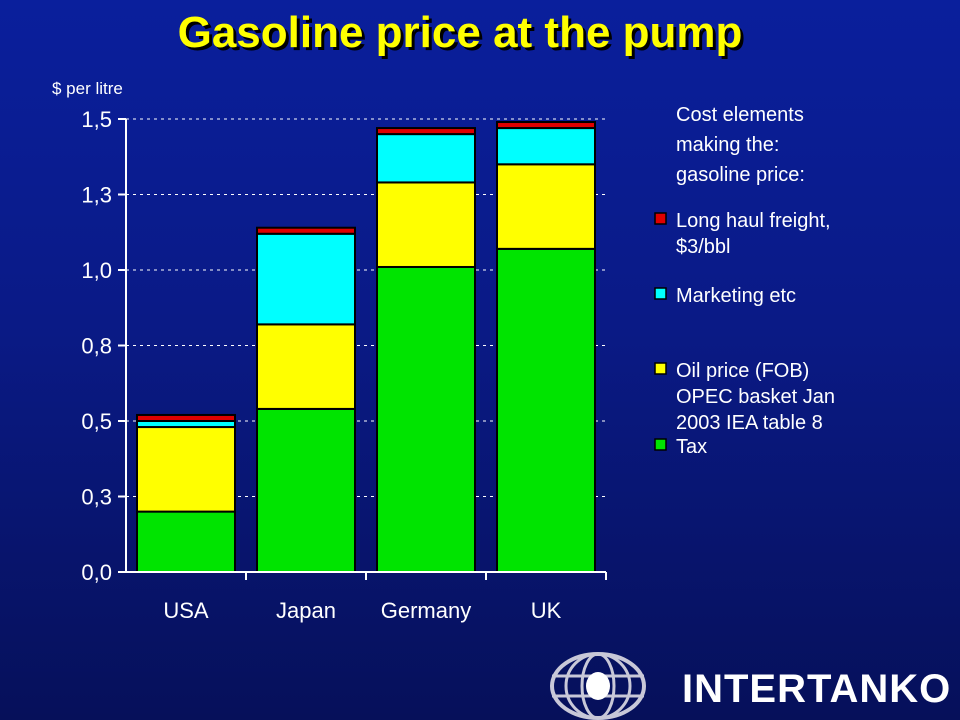  Describe the element at coordinates (306, 610) in the screenshot. I see `x-tick-label: Japan` at that location.